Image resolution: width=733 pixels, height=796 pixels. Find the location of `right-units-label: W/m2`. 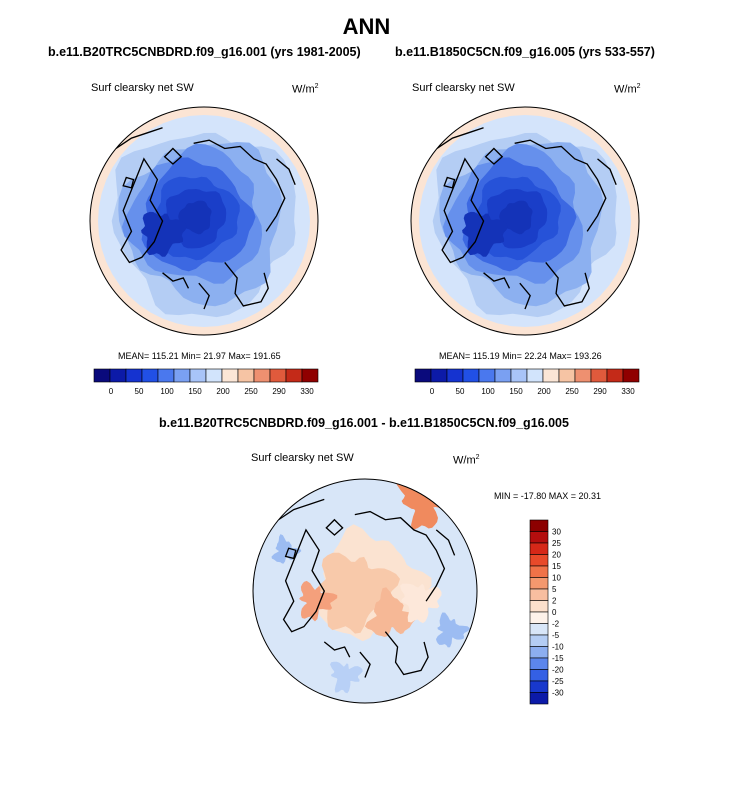

right-units-label: W/m2 is located at coordinates (627, 89).